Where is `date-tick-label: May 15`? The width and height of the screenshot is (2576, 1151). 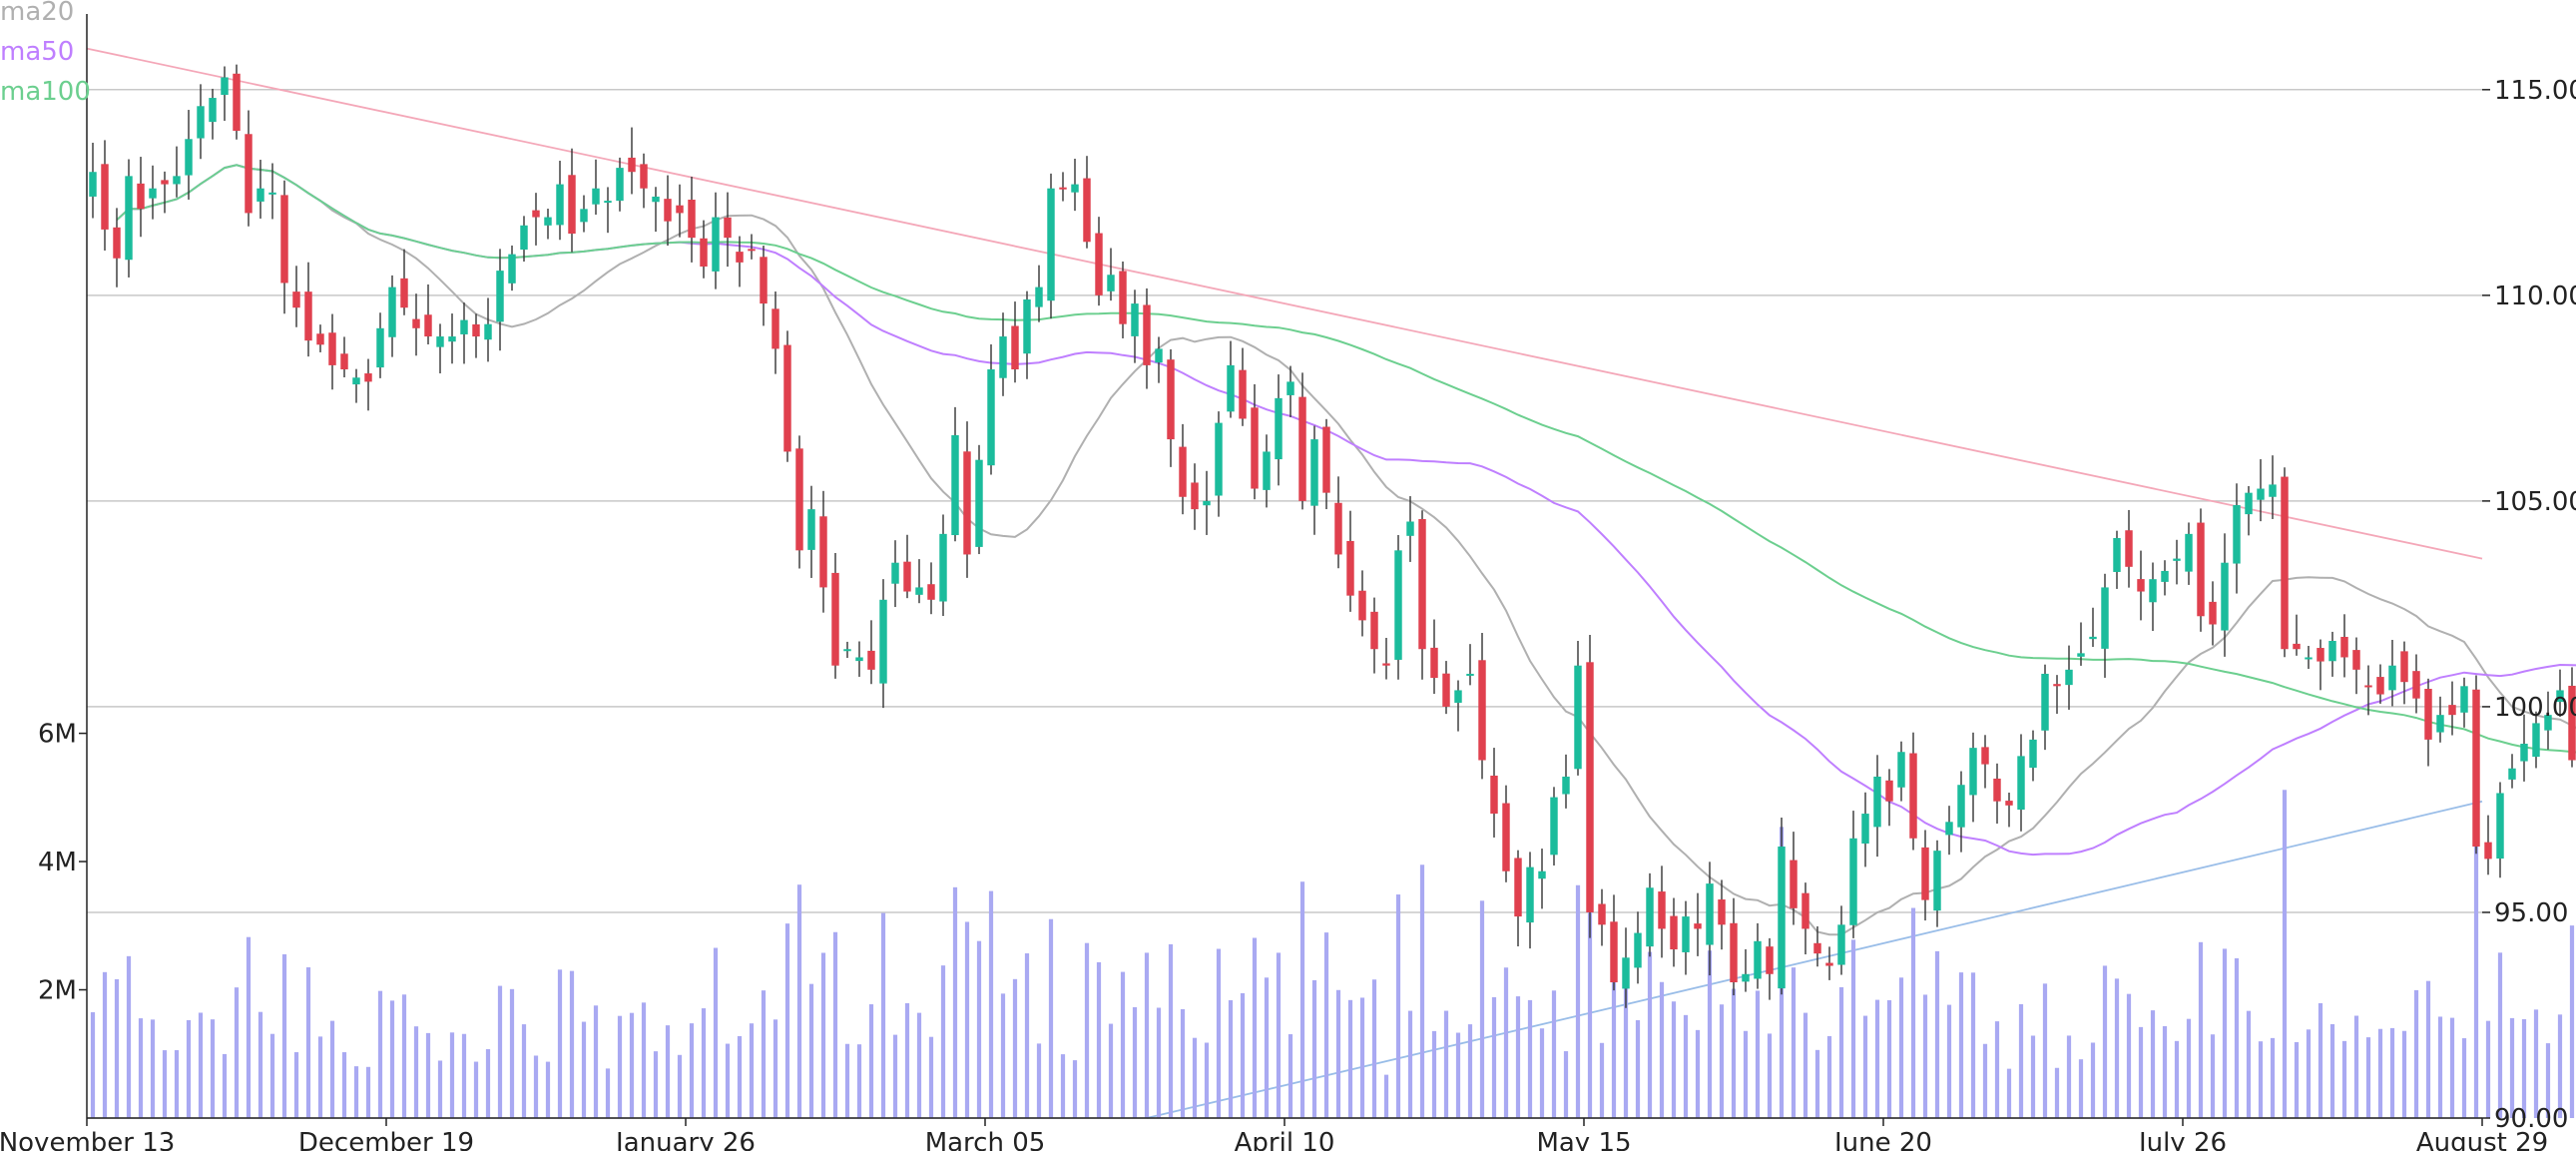
date-tick-label: May 15 is located at coordinates (1584, 1139).